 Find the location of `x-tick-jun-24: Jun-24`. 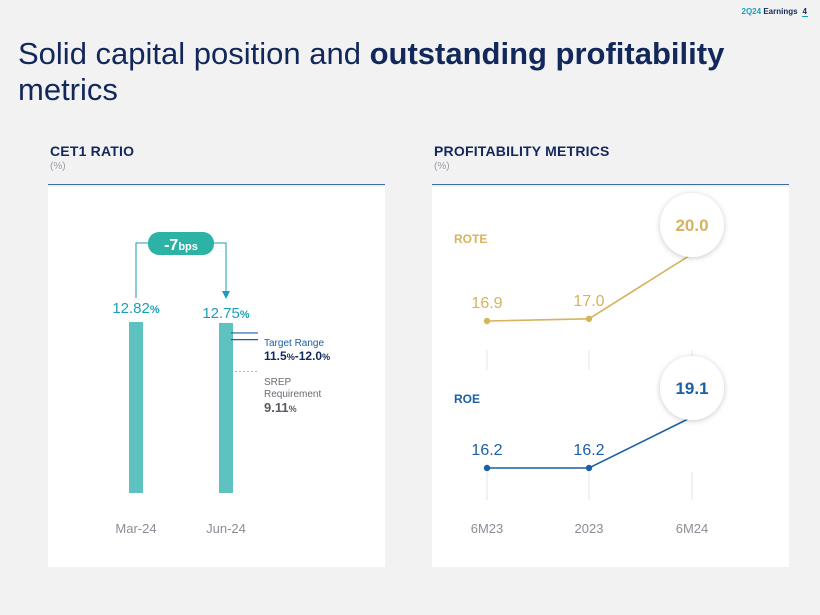

x-tick-jun-24: Jun-24 is located at coordinates (226, 528).